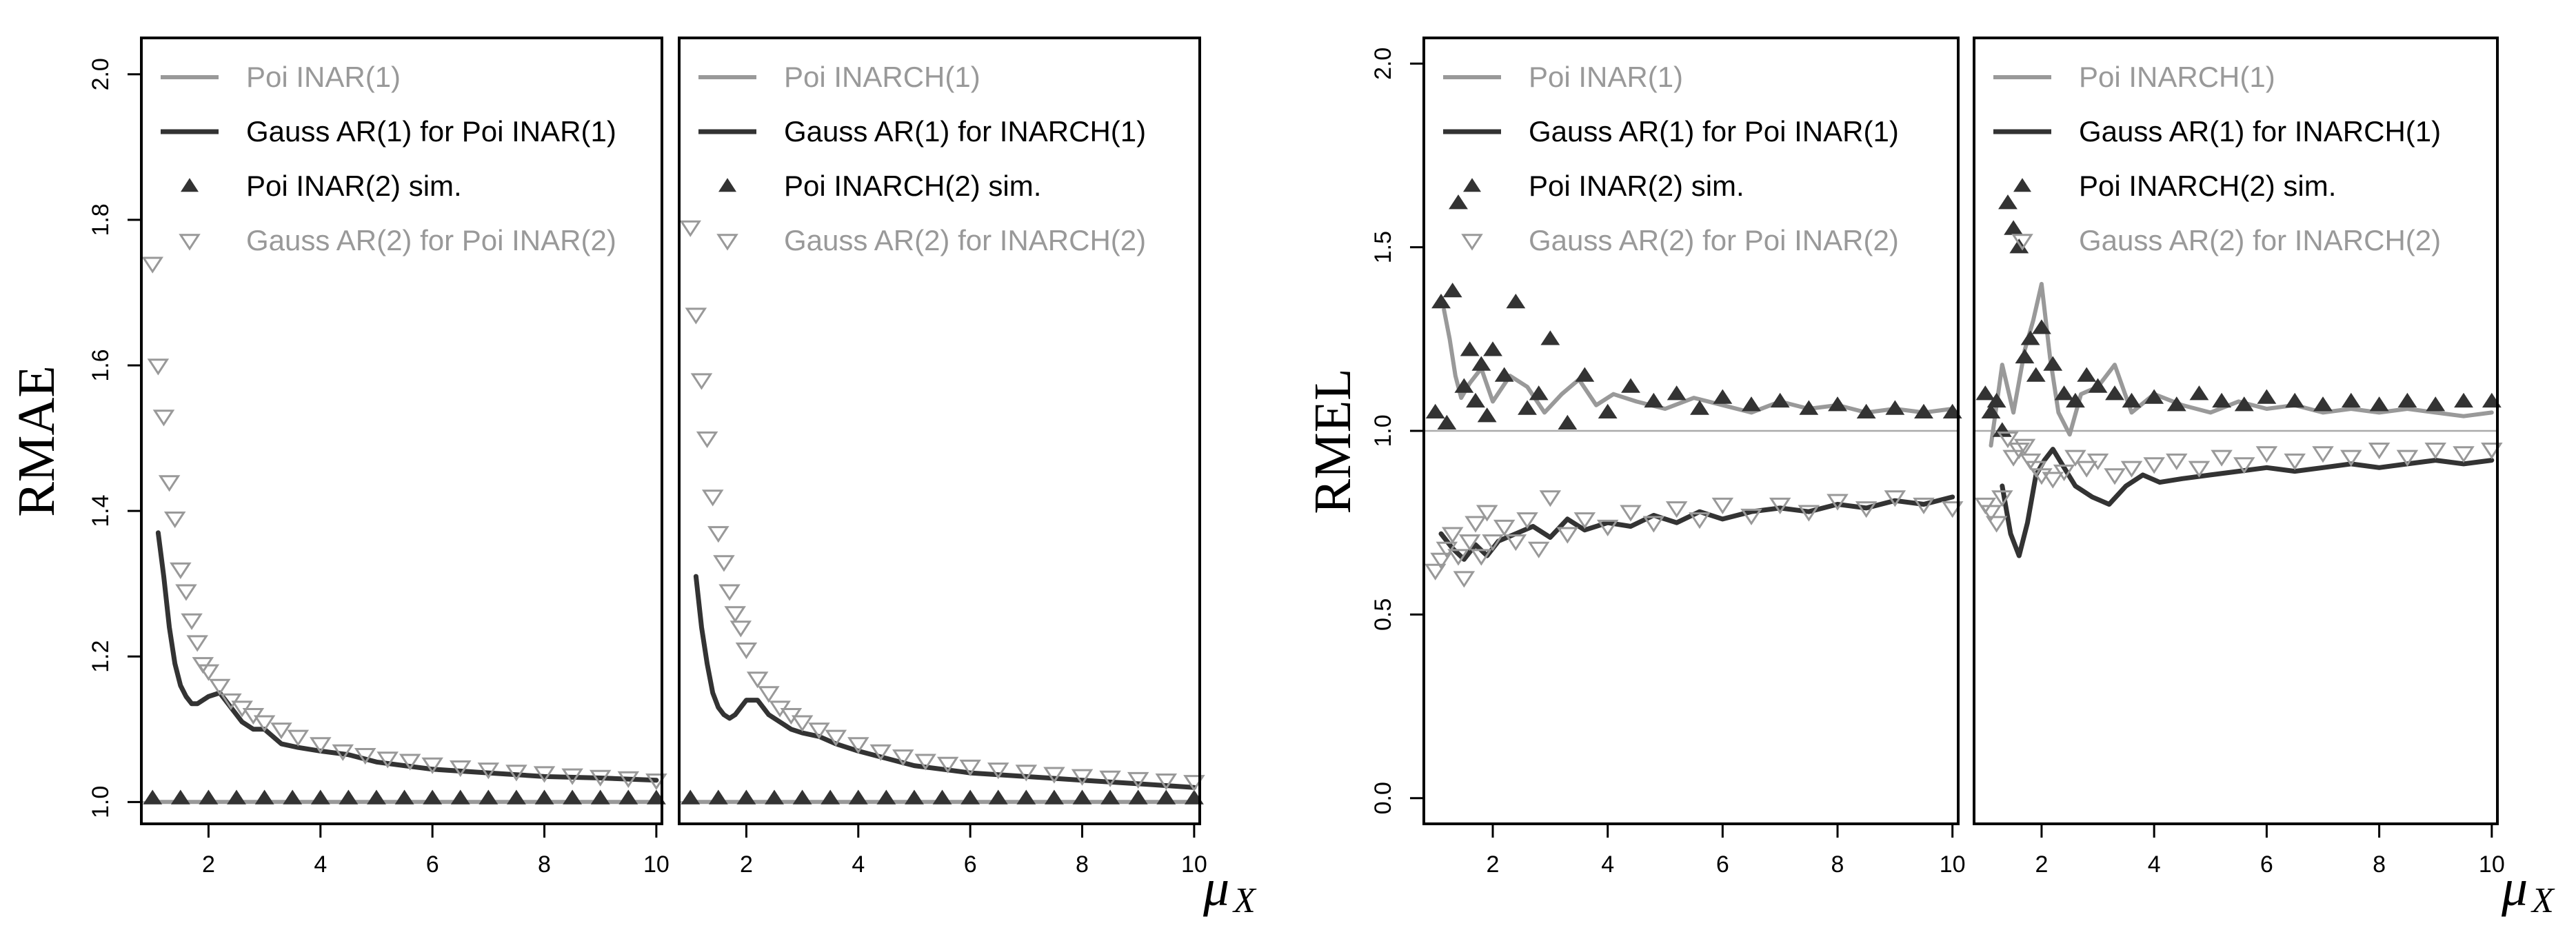 Image resolution: width=2576 pixels, height=930 pixels. What do you see at coordinates (1383, 430) in the screenshot?
I see `y-tick-label: 1.0` at bounding box center [1383, 430].